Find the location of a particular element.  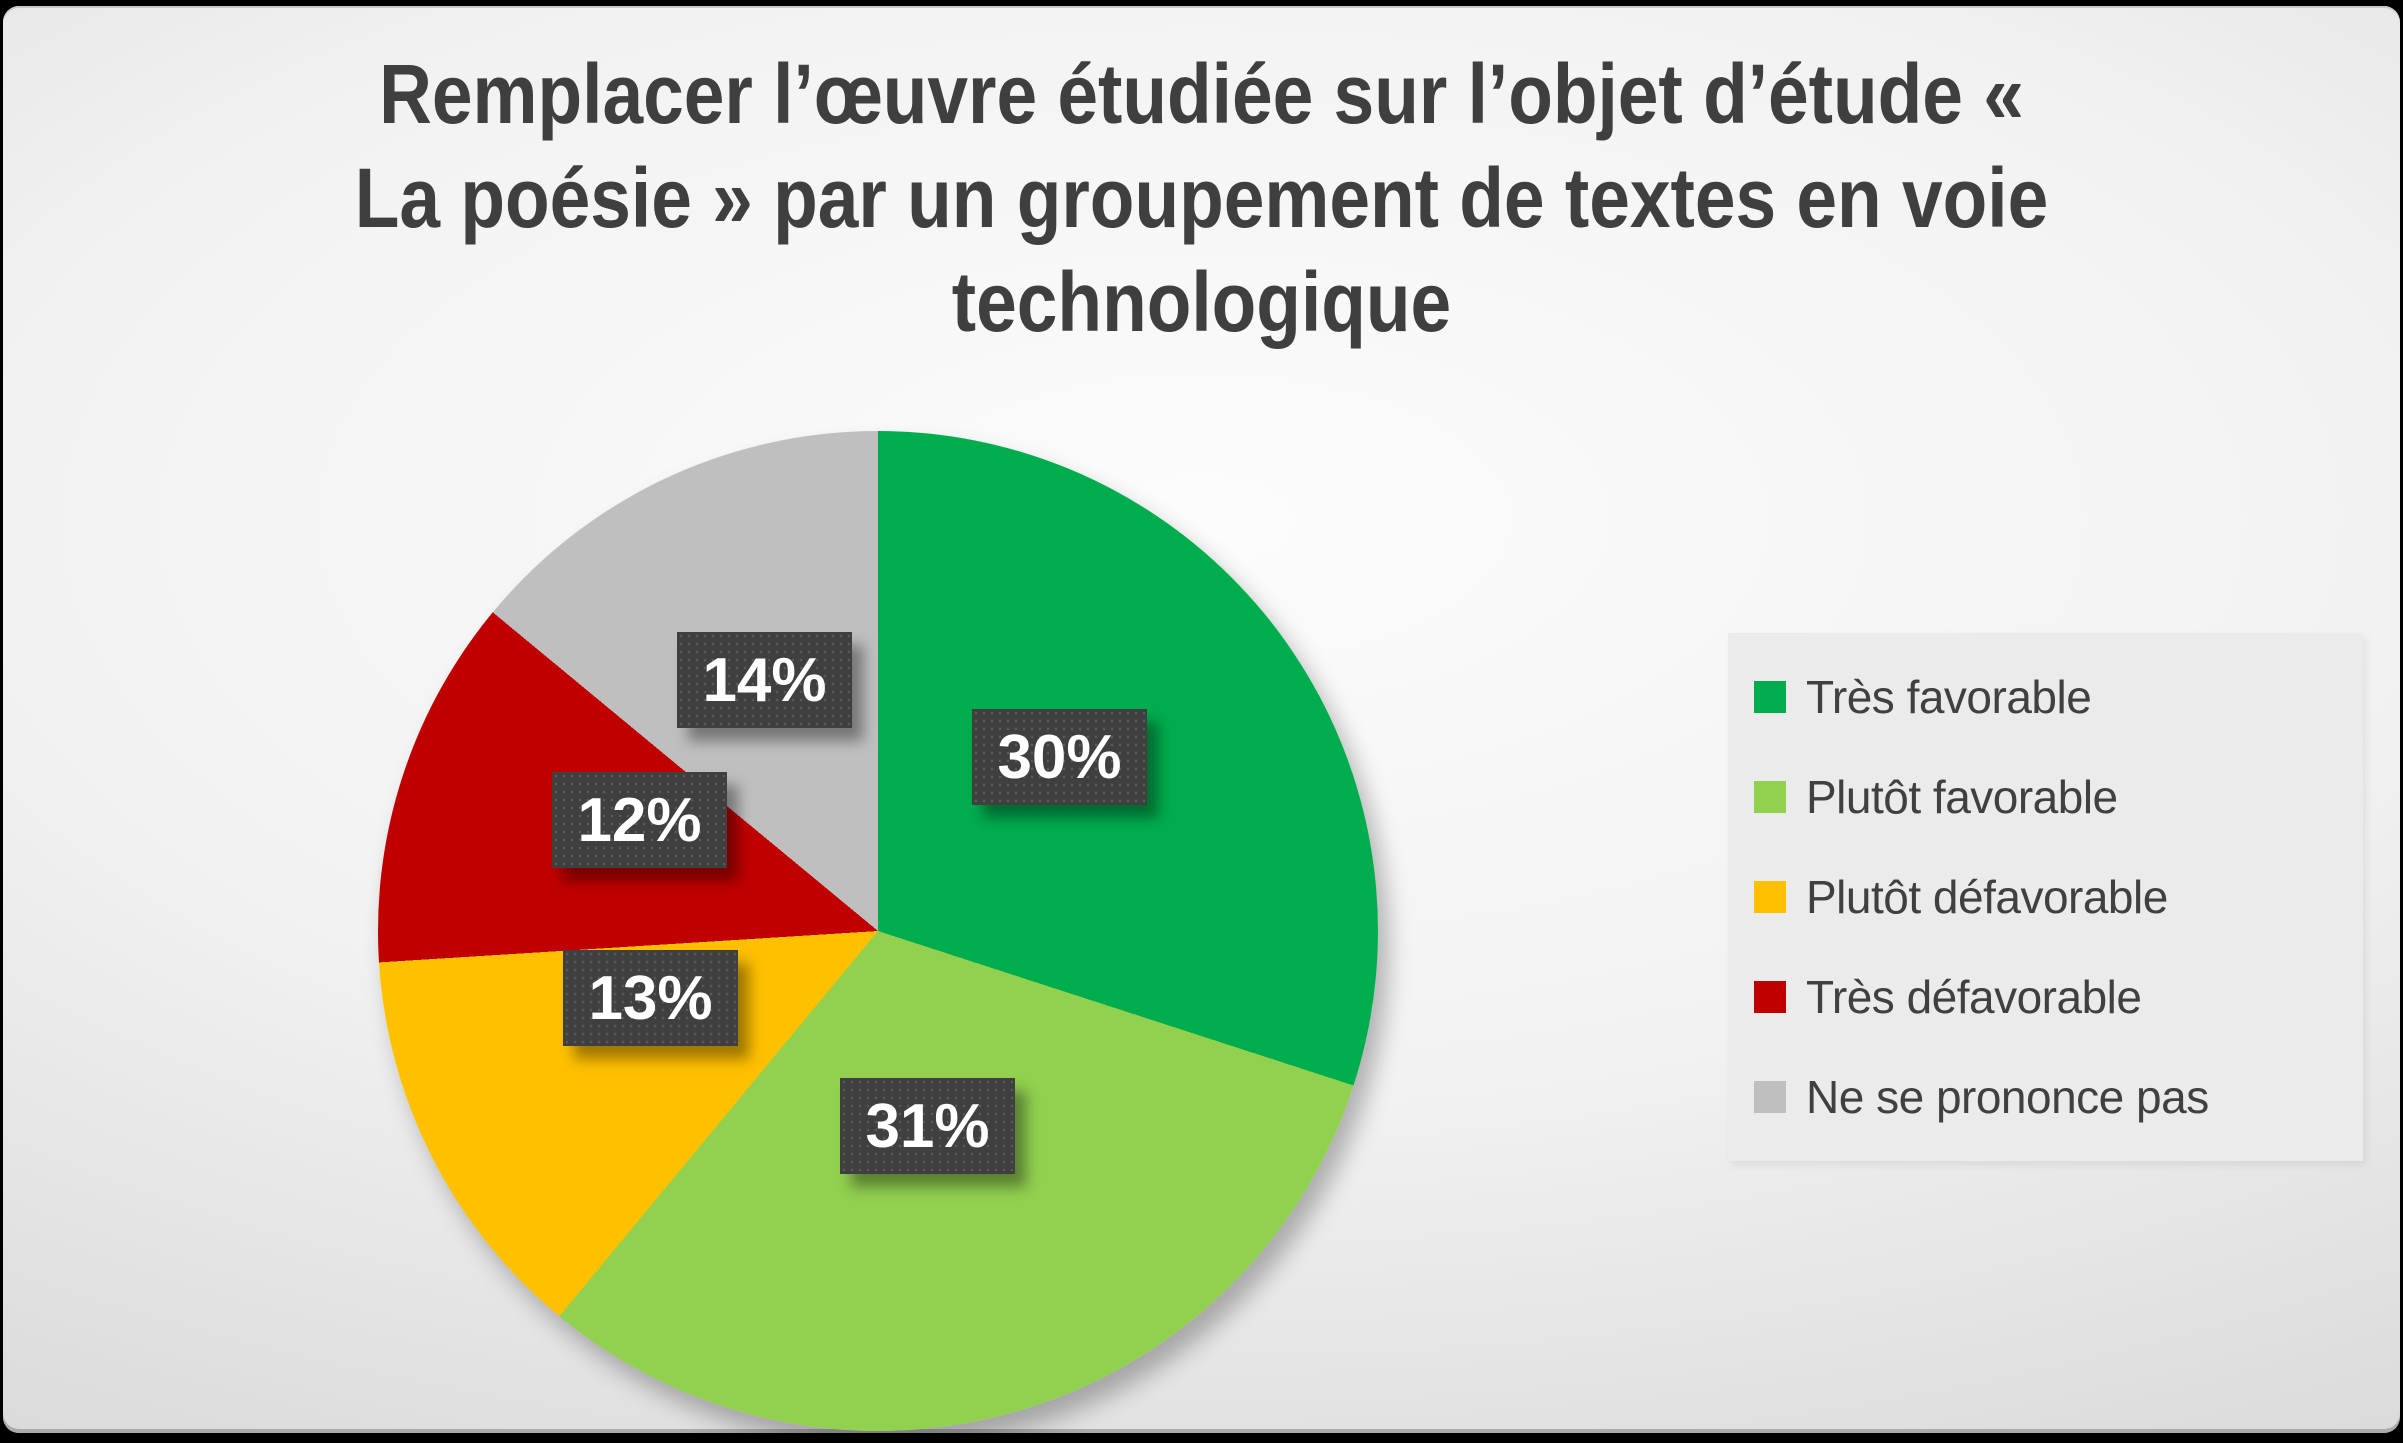

legend-label: Très favorable is located at coordinates (1949, 697).